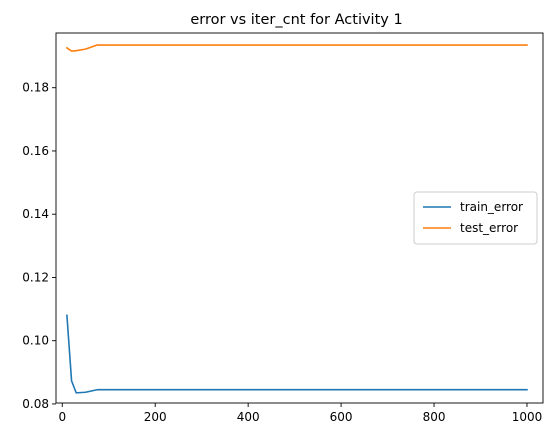 The image size is (556, 435). I want to click on x-tick-label: 200, so click(155, 417).